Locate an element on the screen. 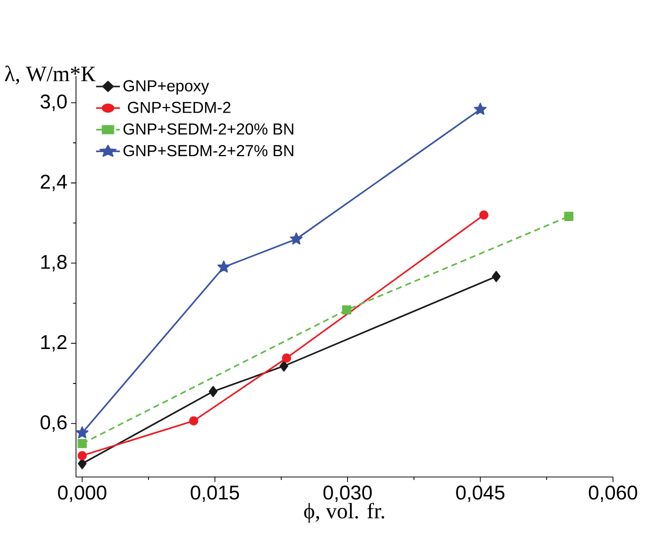  x-tick-label: 0,060 is located at coordinates (613, 494).